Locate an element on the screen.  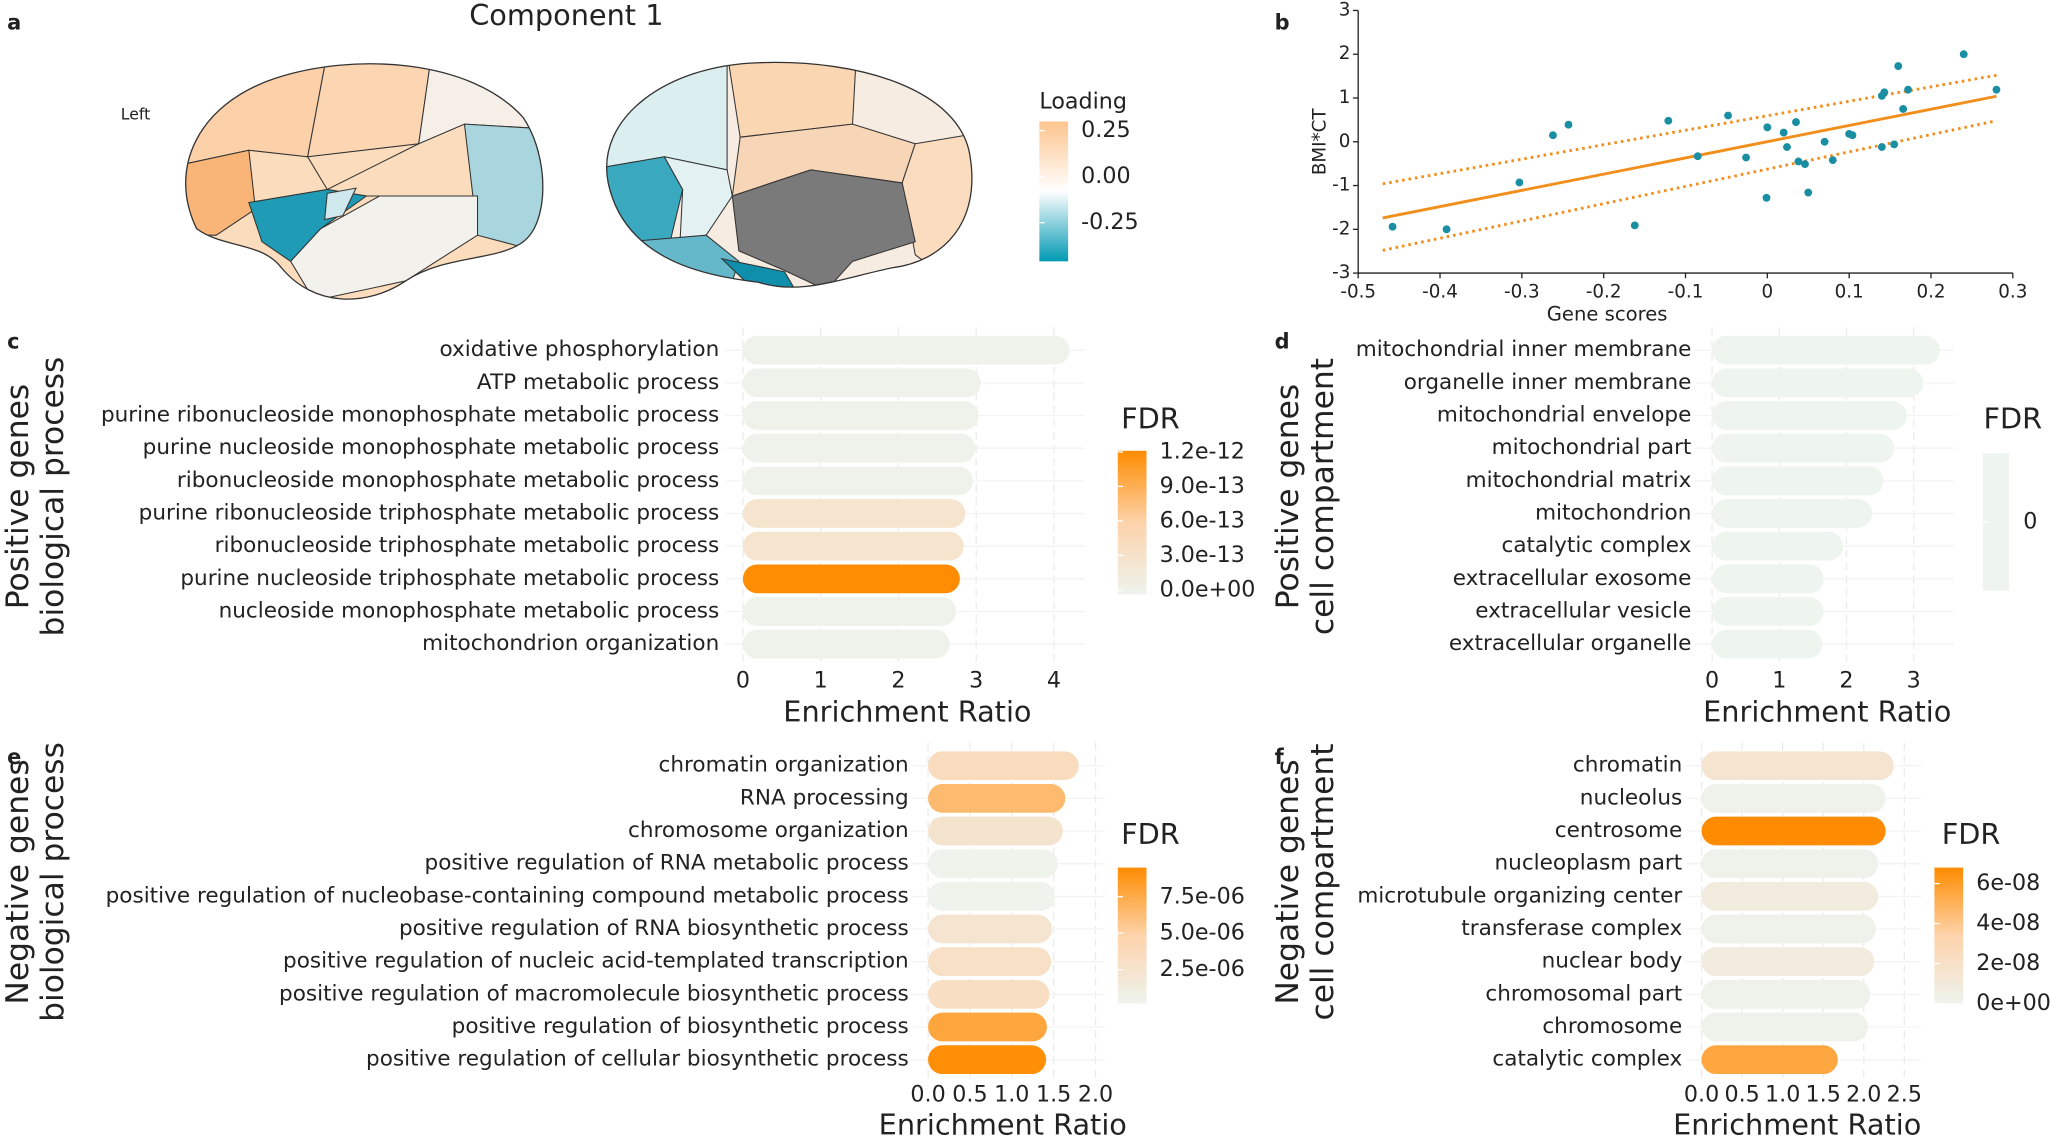
category-label: mitochondrial inner membrane is located at coordinates (1524, 349).